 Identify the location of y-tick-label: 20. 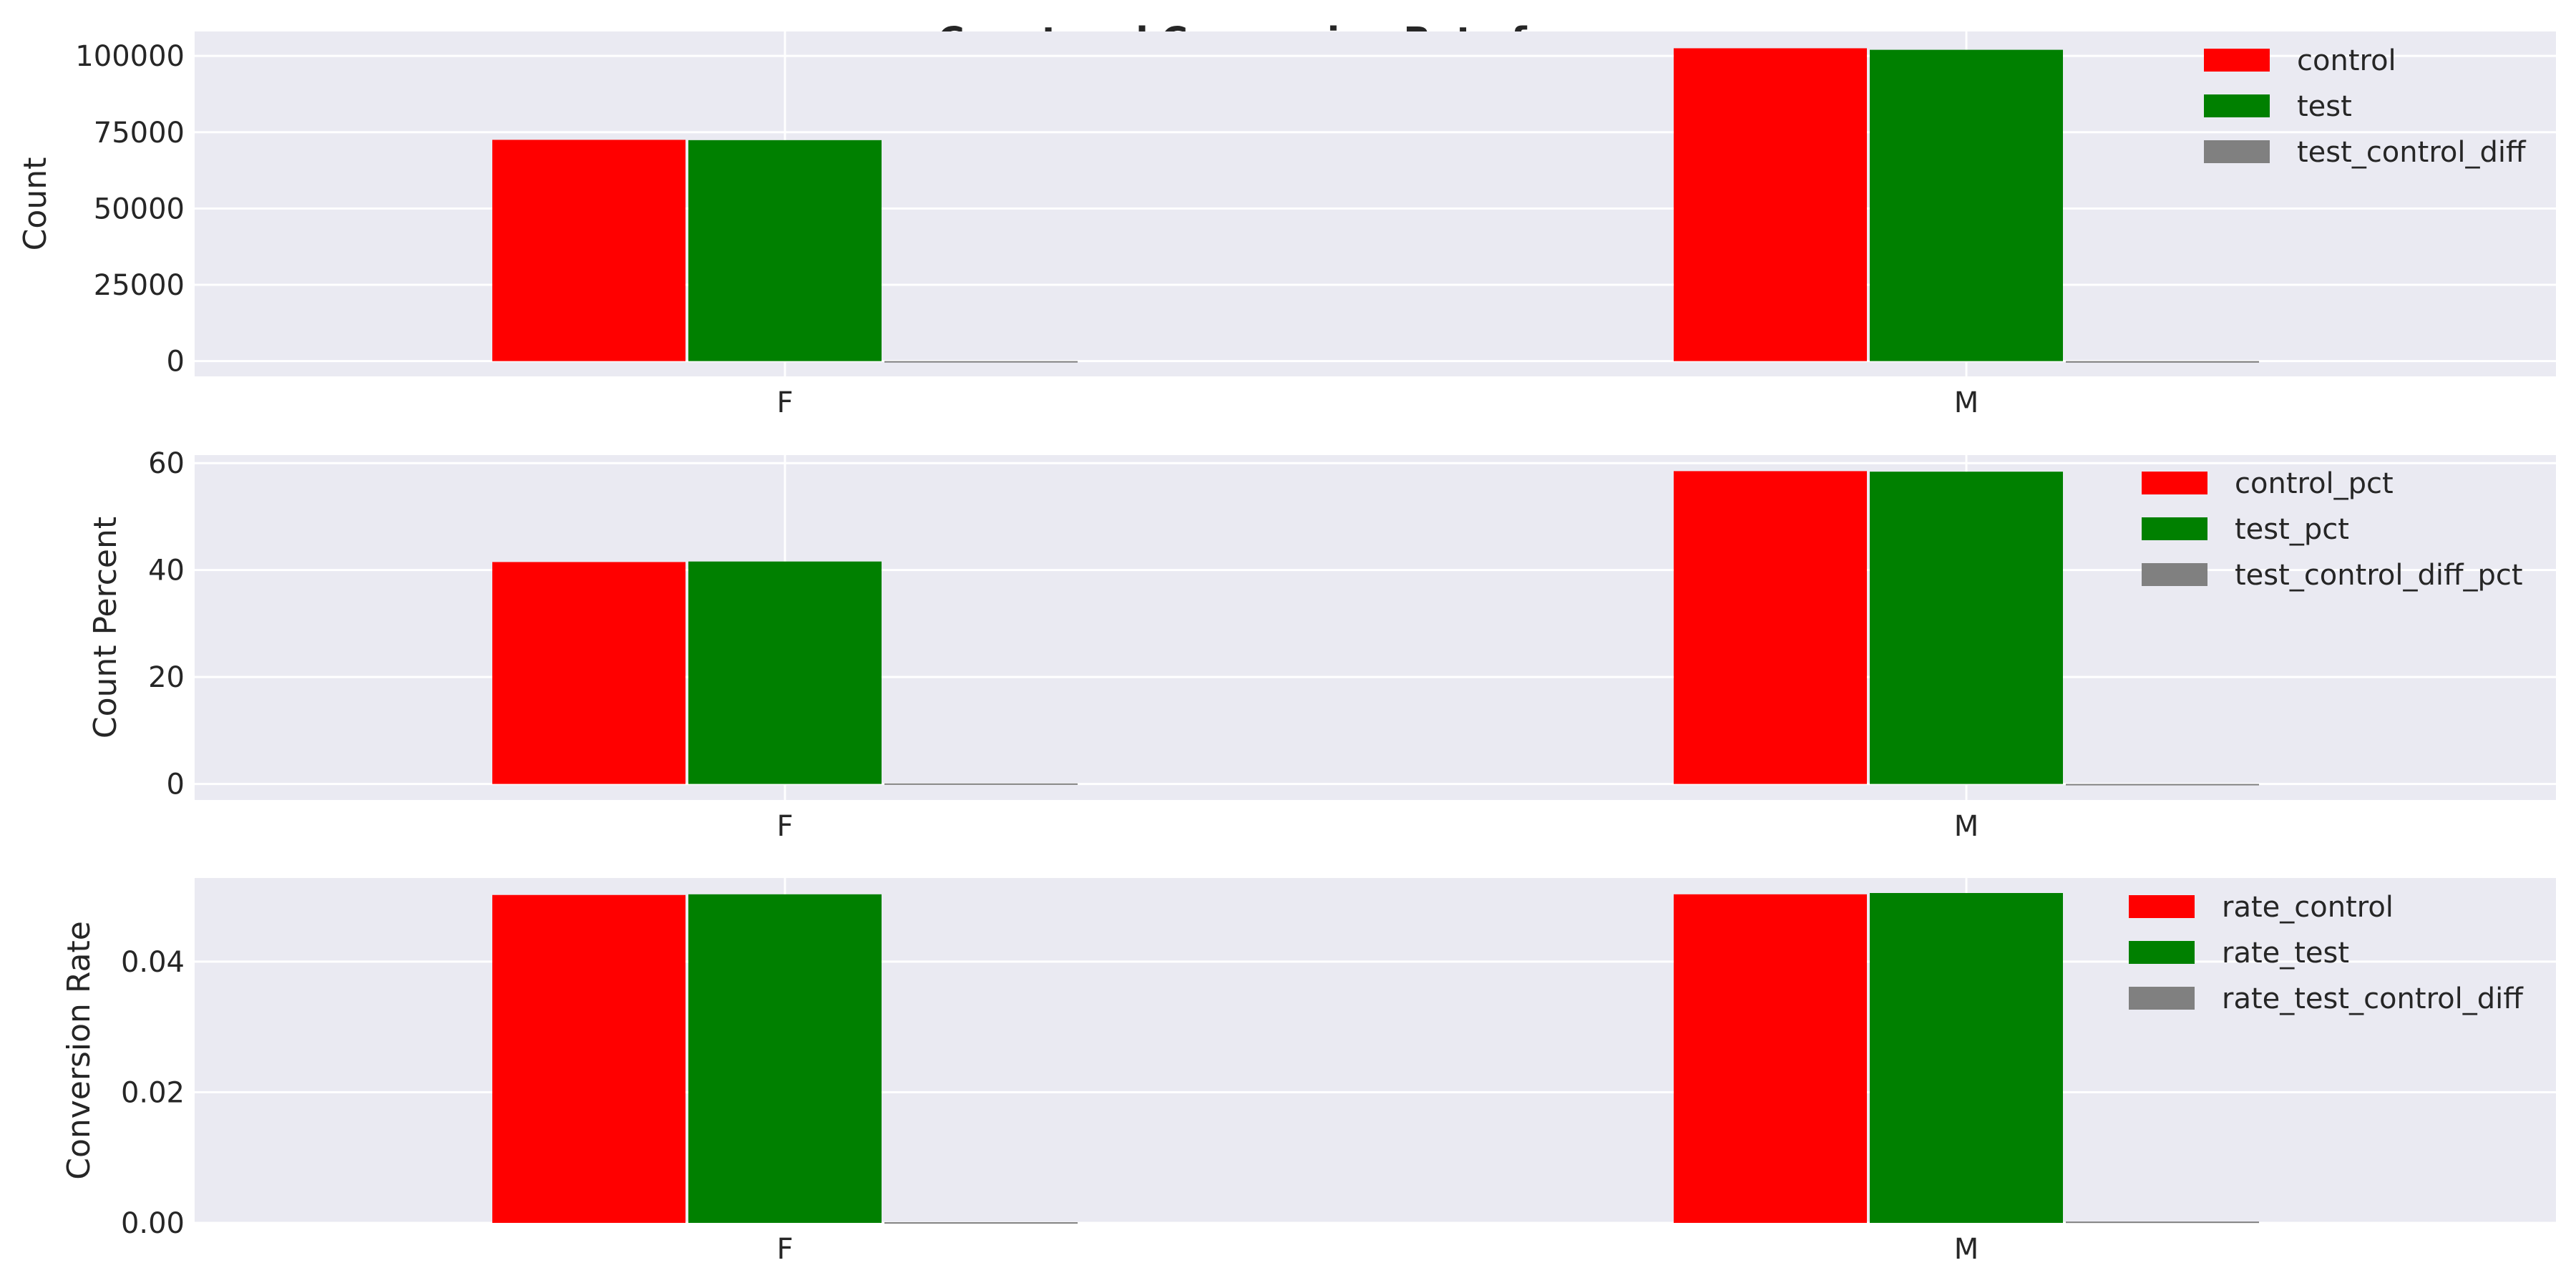
(166, 677).